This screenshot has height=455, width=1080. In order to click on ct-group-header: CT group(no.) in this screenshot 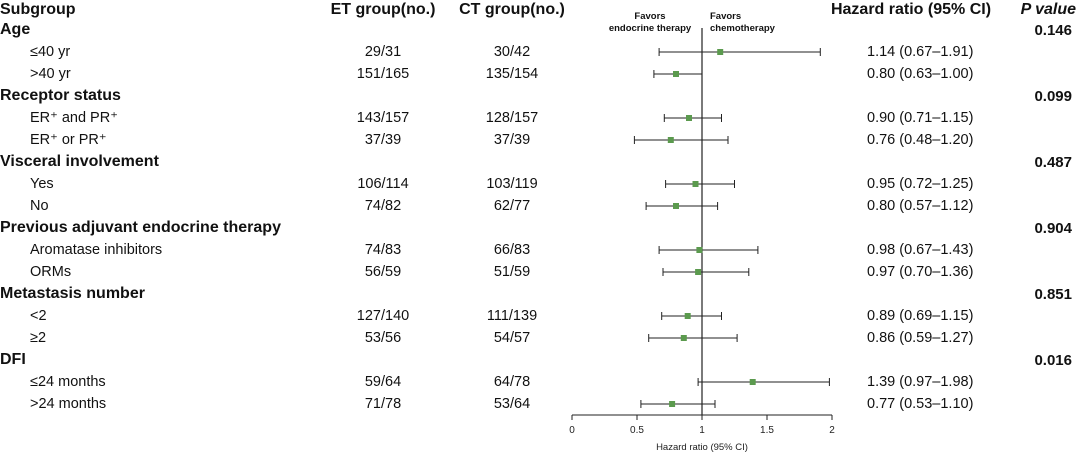, I will do `click(512, 9)`.